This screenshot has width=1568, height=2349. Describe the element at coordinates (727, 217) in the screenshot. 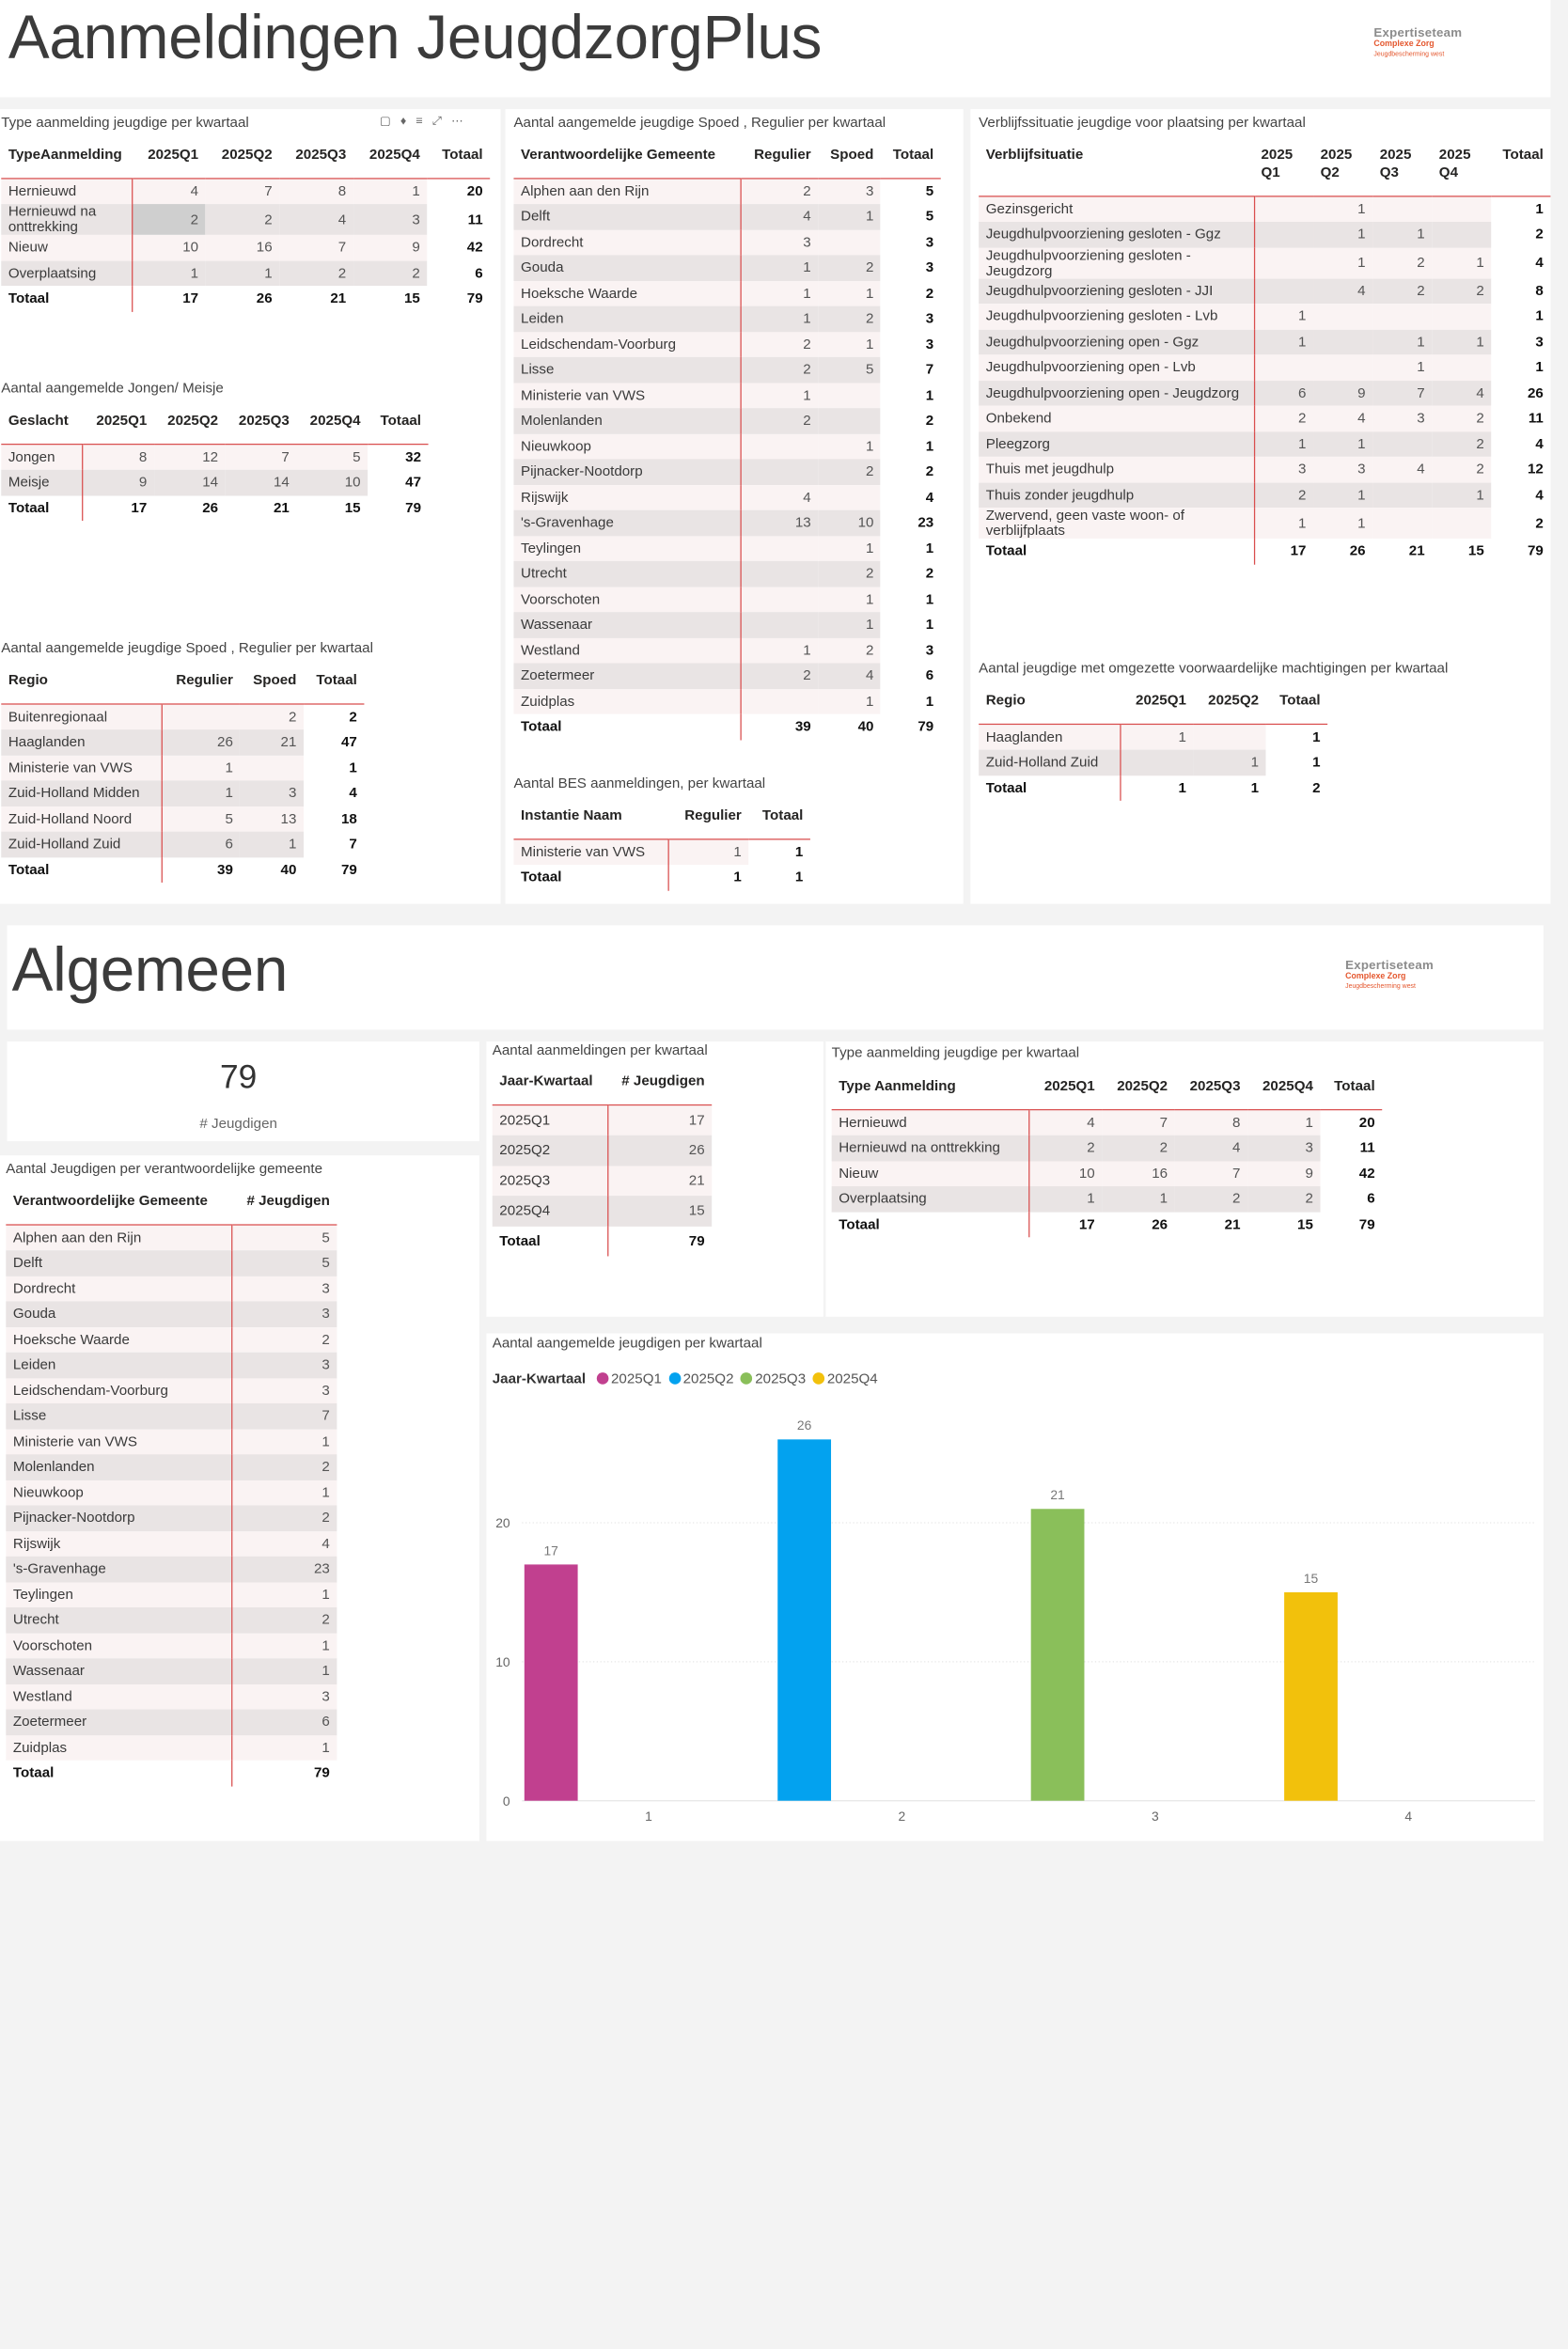

I see `table-row: Delft 4 1 5` at that location.